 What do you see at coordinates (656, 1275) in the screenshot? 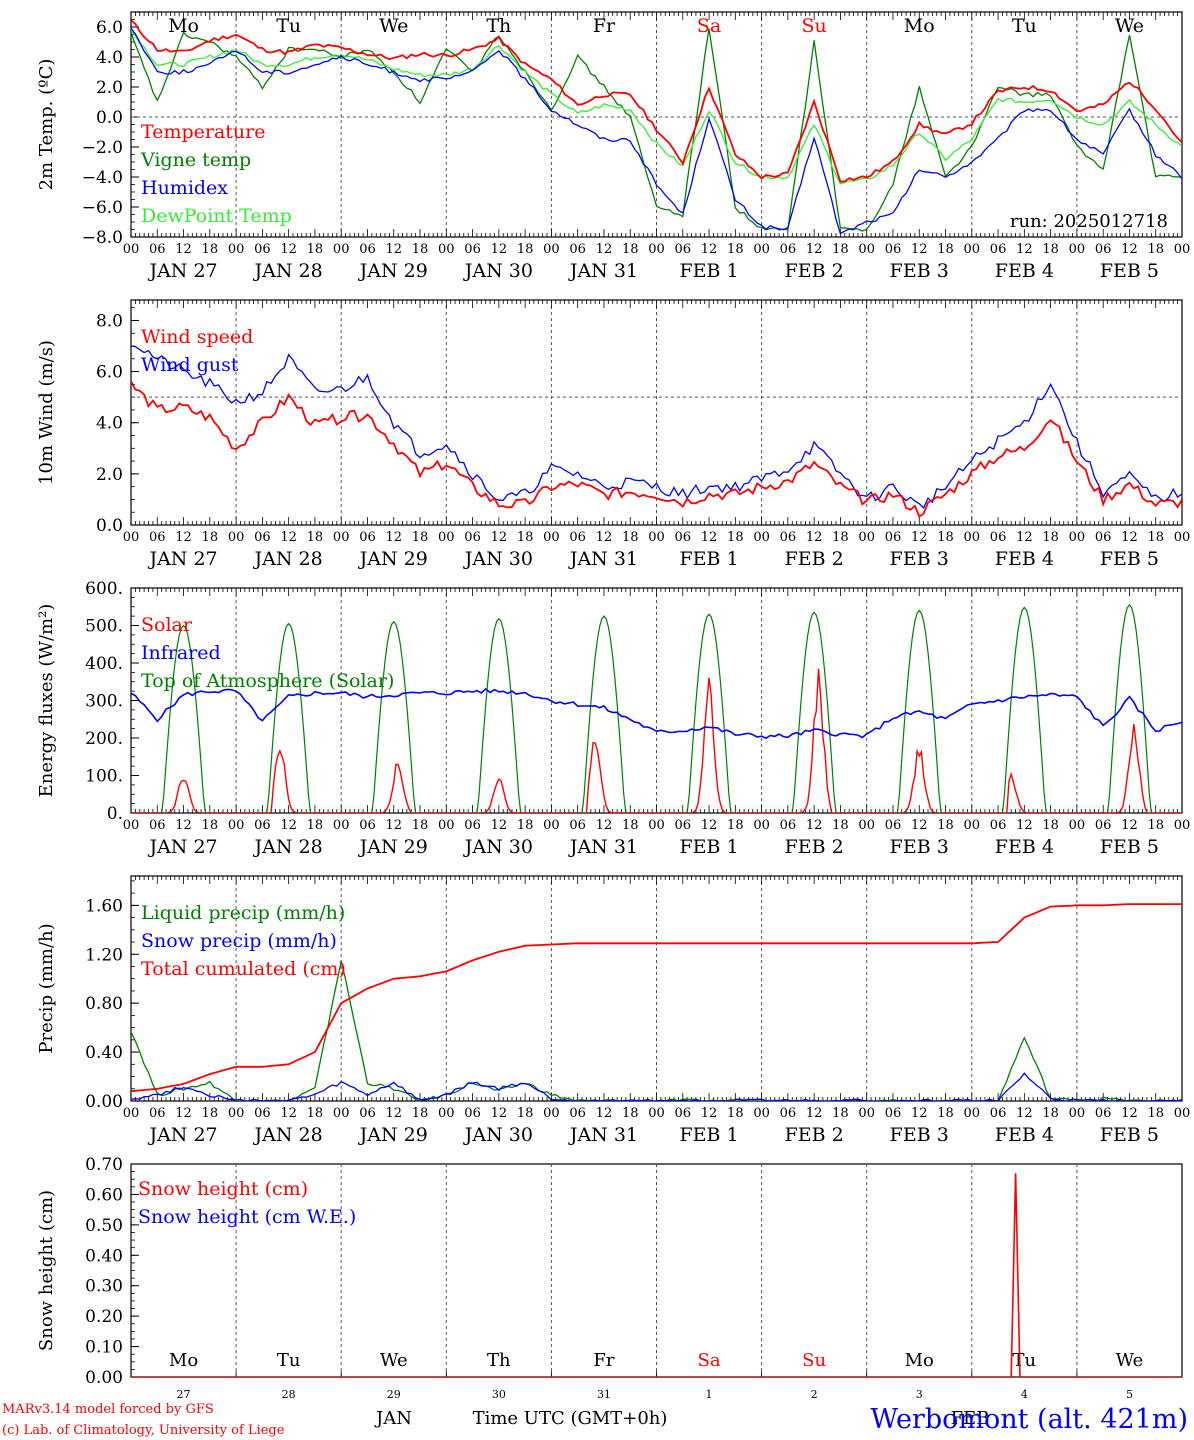
I see `series-snow-height-line` at bounding box center [656, 1275].